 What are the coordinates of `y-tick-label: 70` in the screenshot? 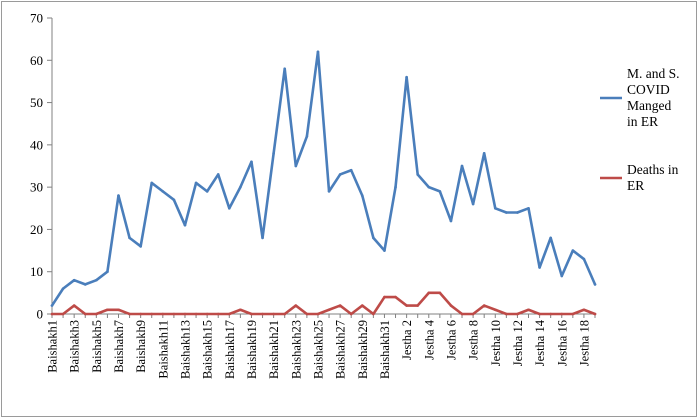 It's located at (36, 18).